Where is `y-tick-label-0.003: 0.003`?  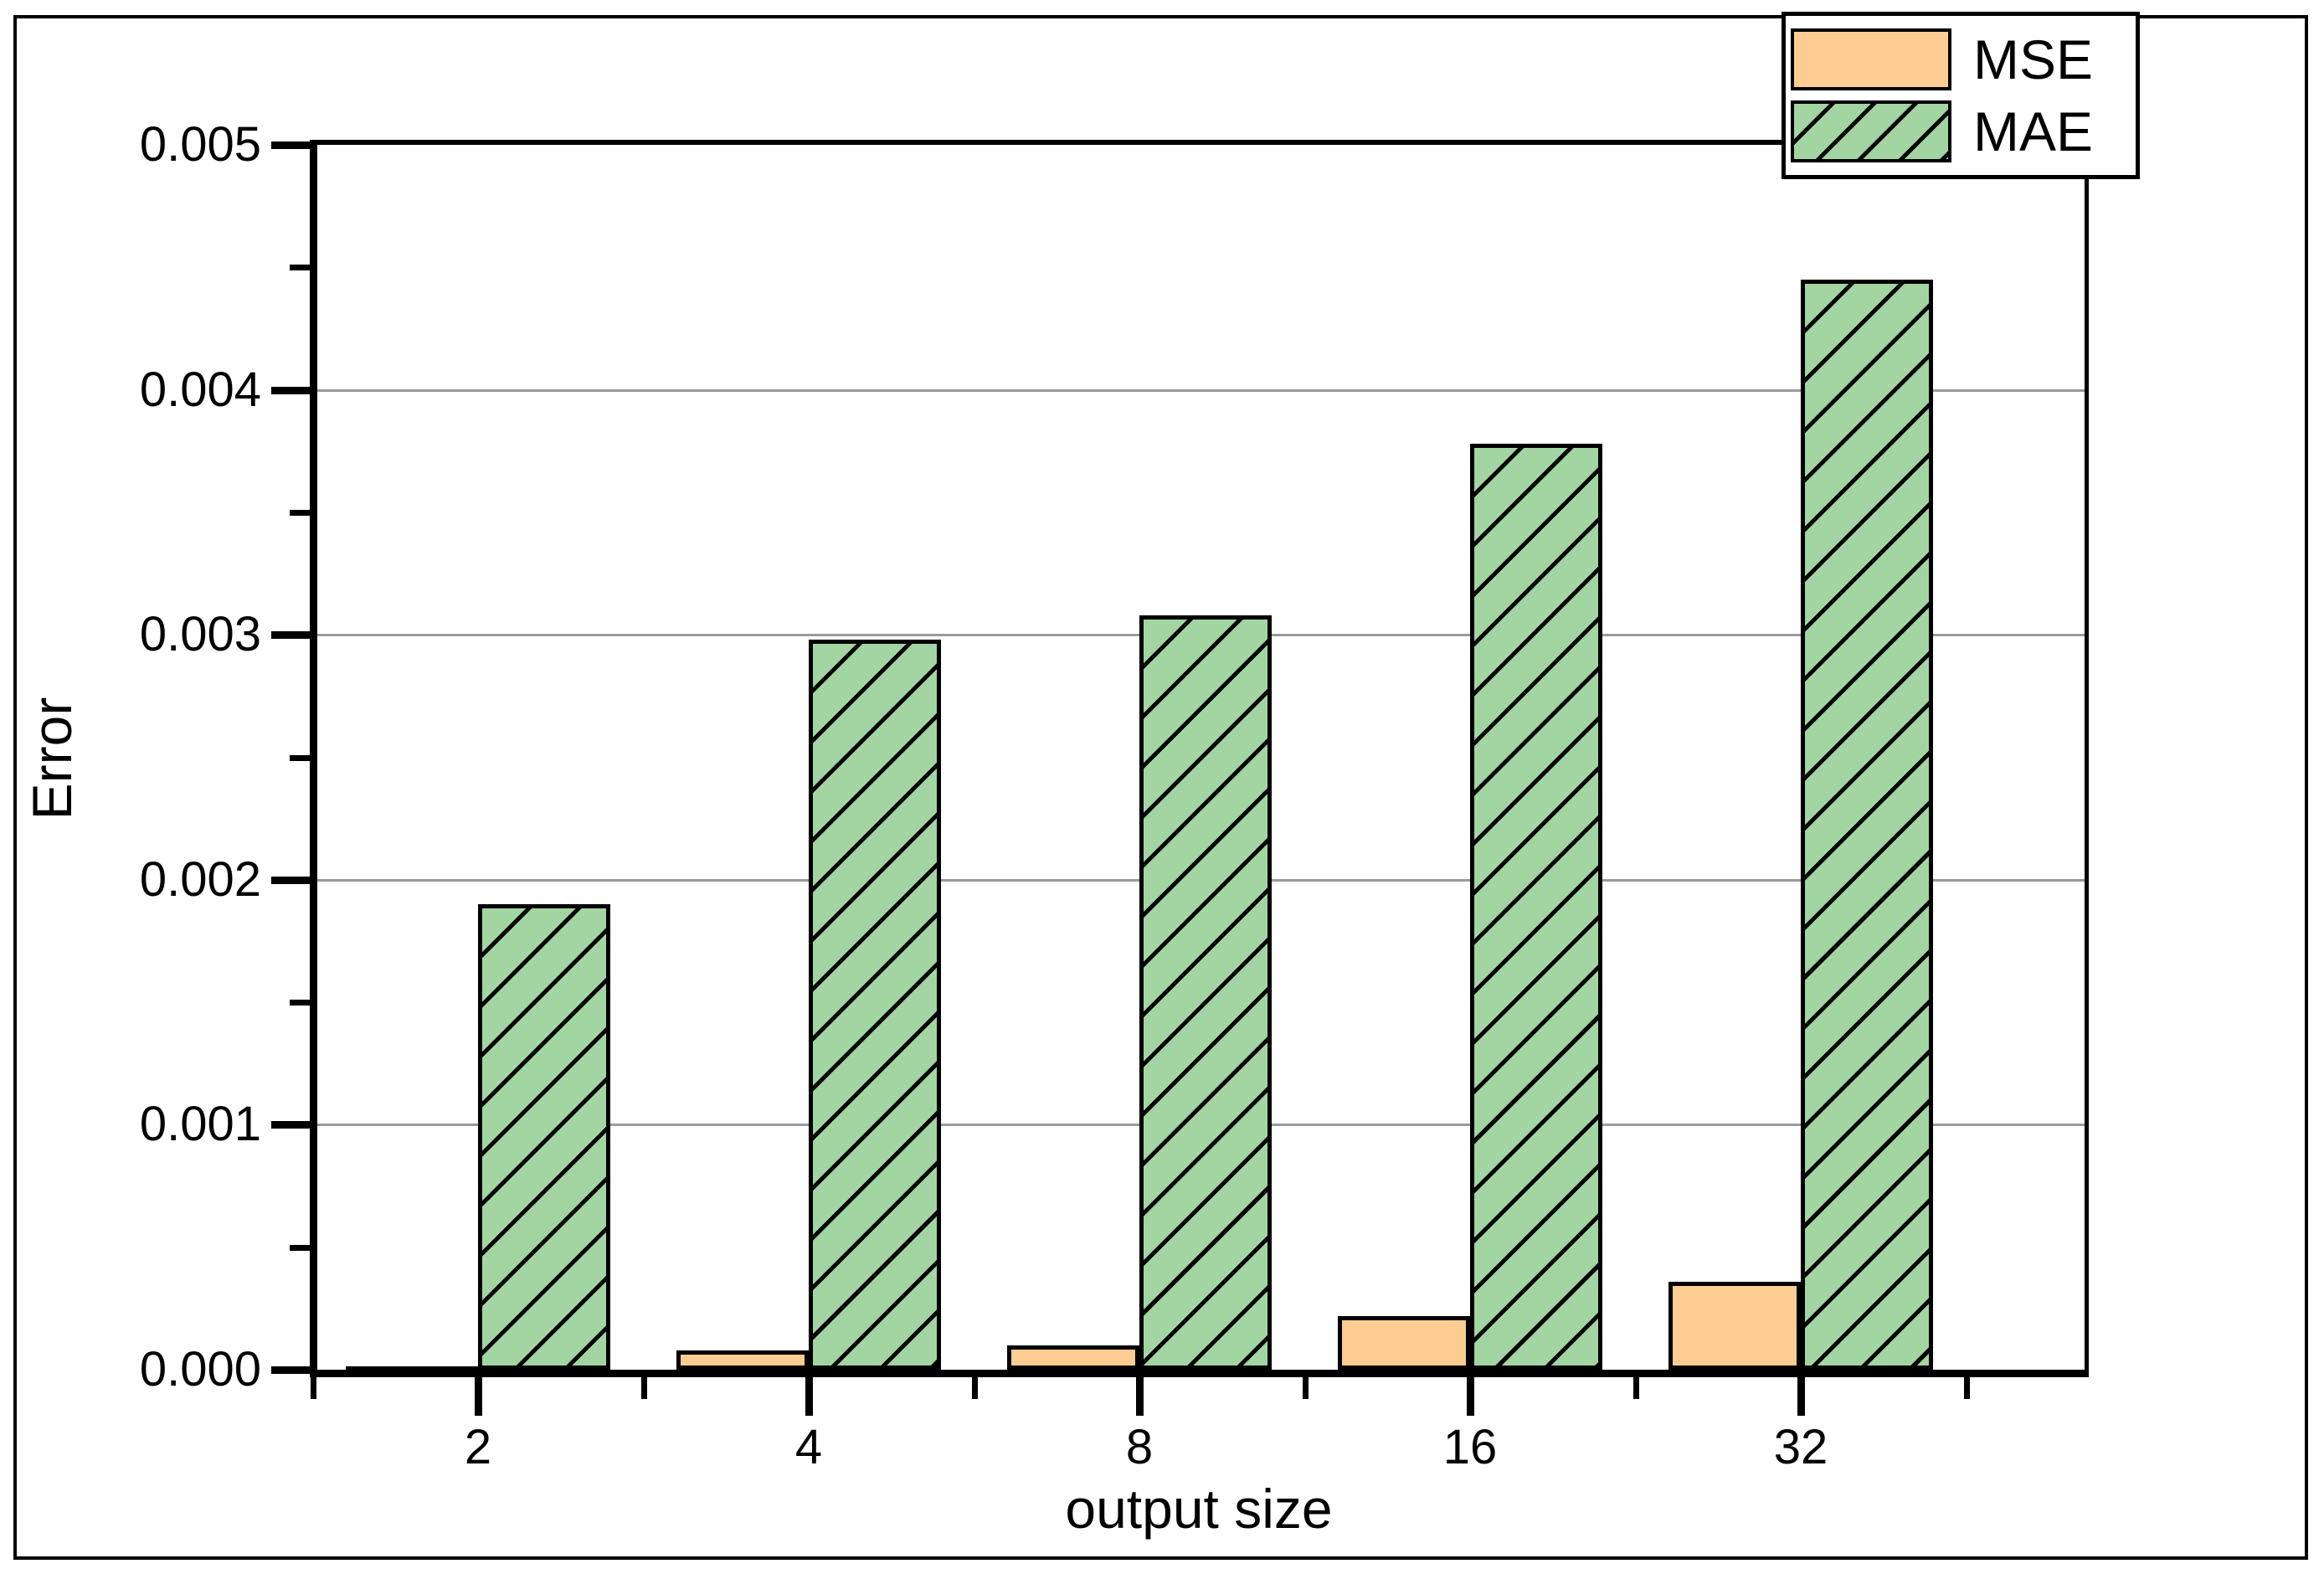 y-tick-label-0.003: 0.003 is located at coordinates (200, 634).